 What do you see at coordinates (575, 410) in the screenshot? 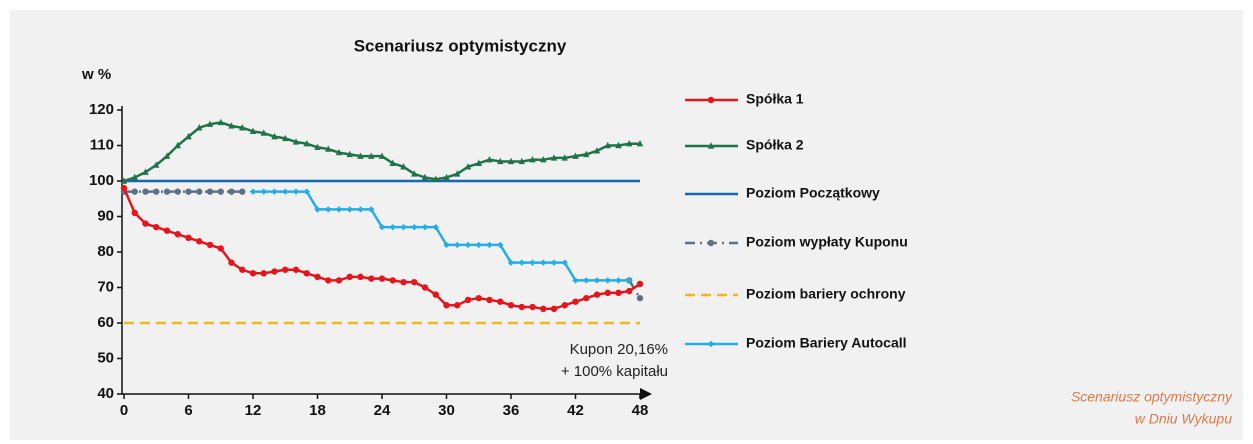
I see `x-tick-label: 42` at bounding box center [575, 410].